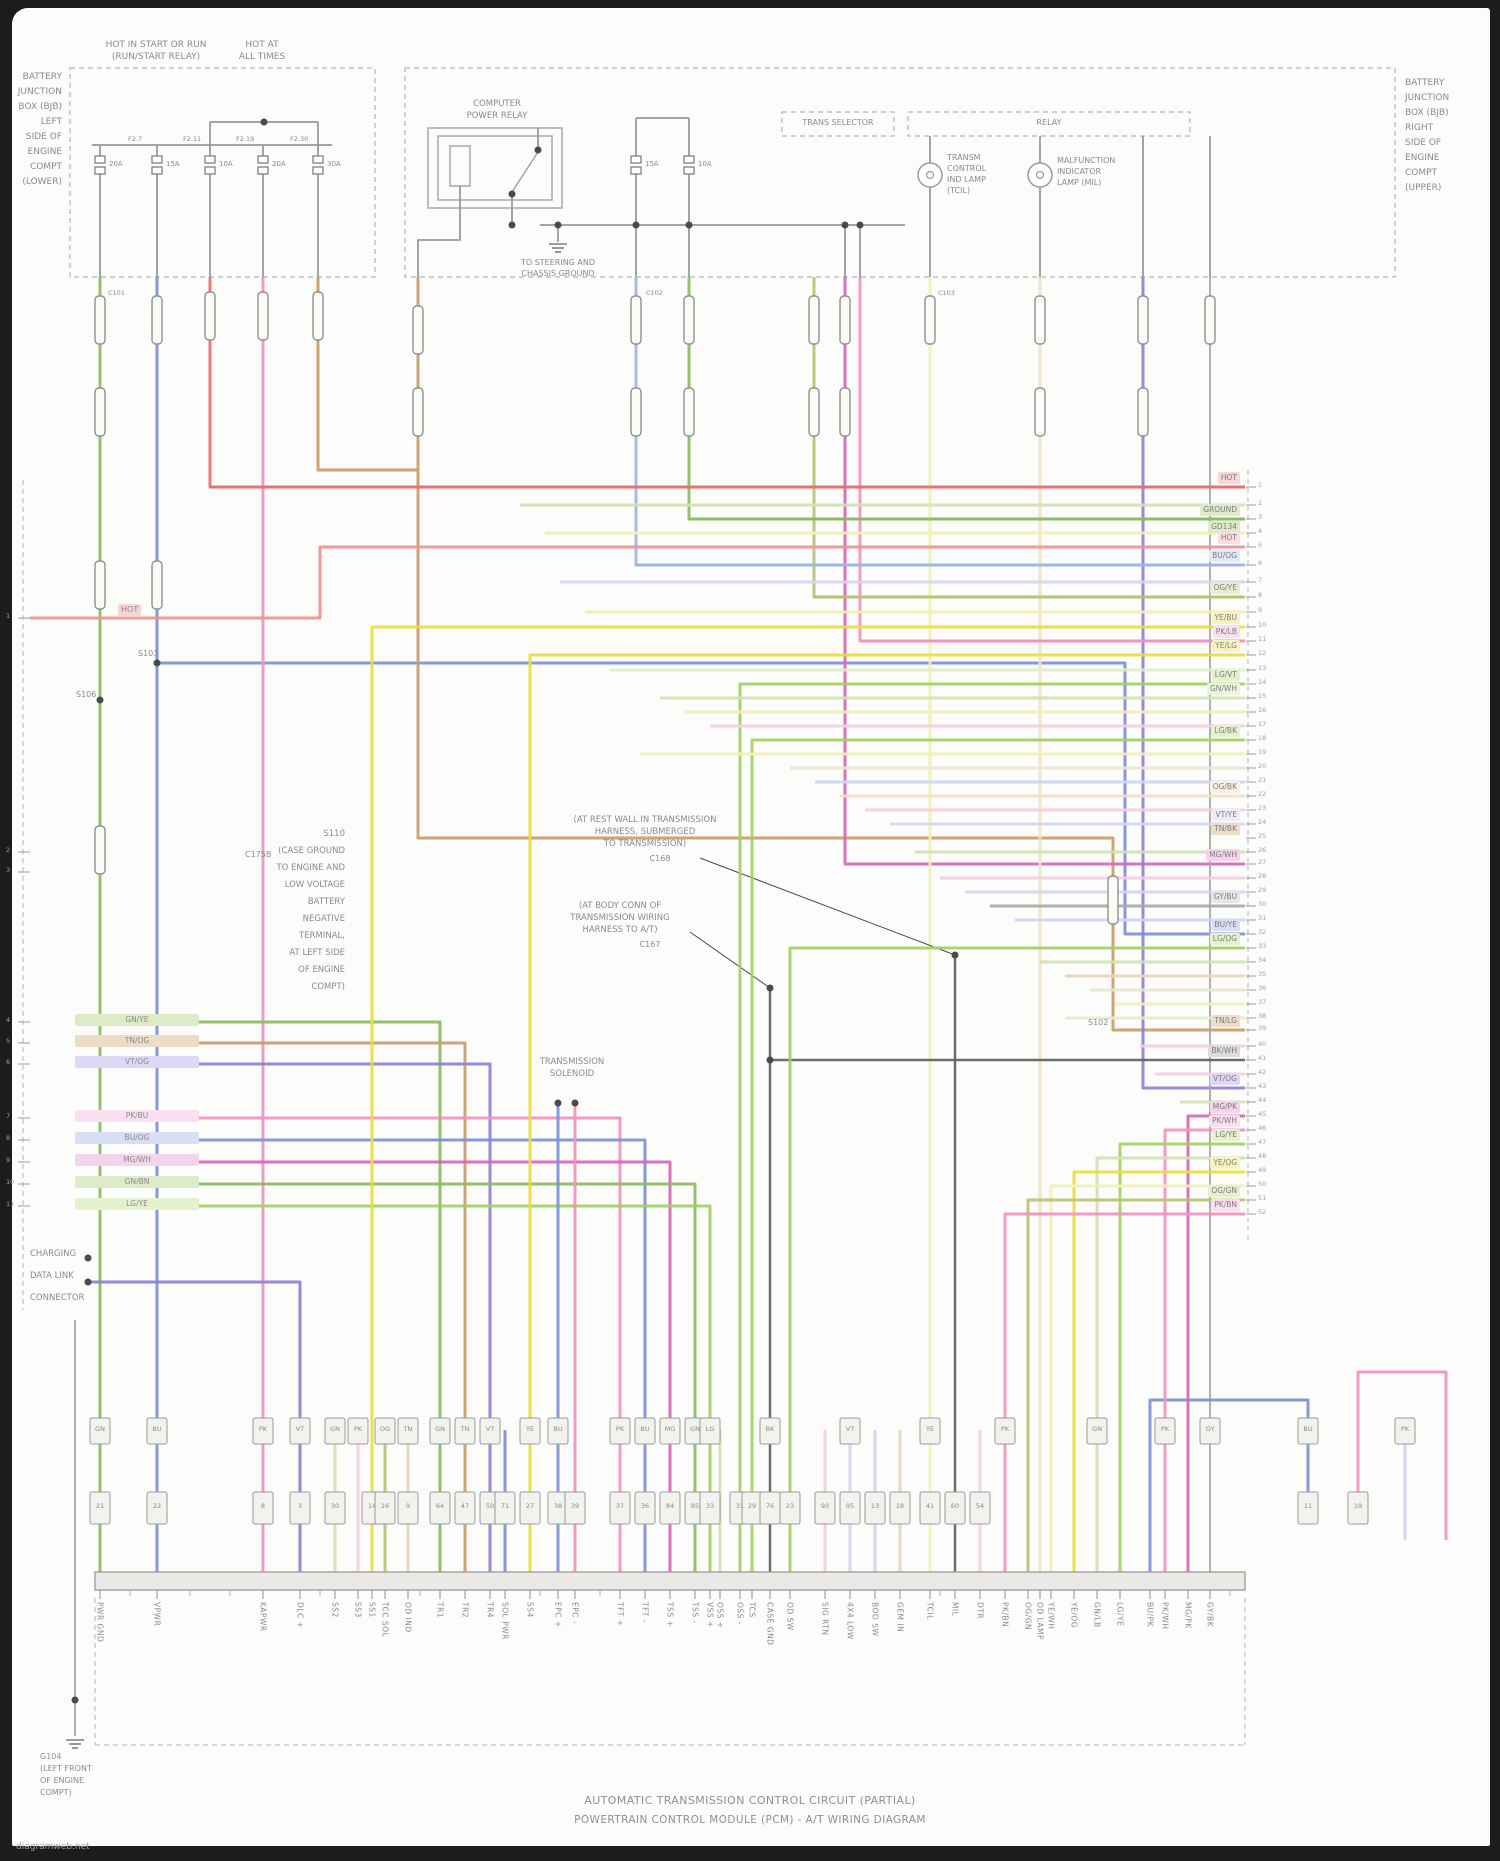 This screenshot has height=1861, width=1500. I want to click on pcm-connector-bar, so click(670, 1581).